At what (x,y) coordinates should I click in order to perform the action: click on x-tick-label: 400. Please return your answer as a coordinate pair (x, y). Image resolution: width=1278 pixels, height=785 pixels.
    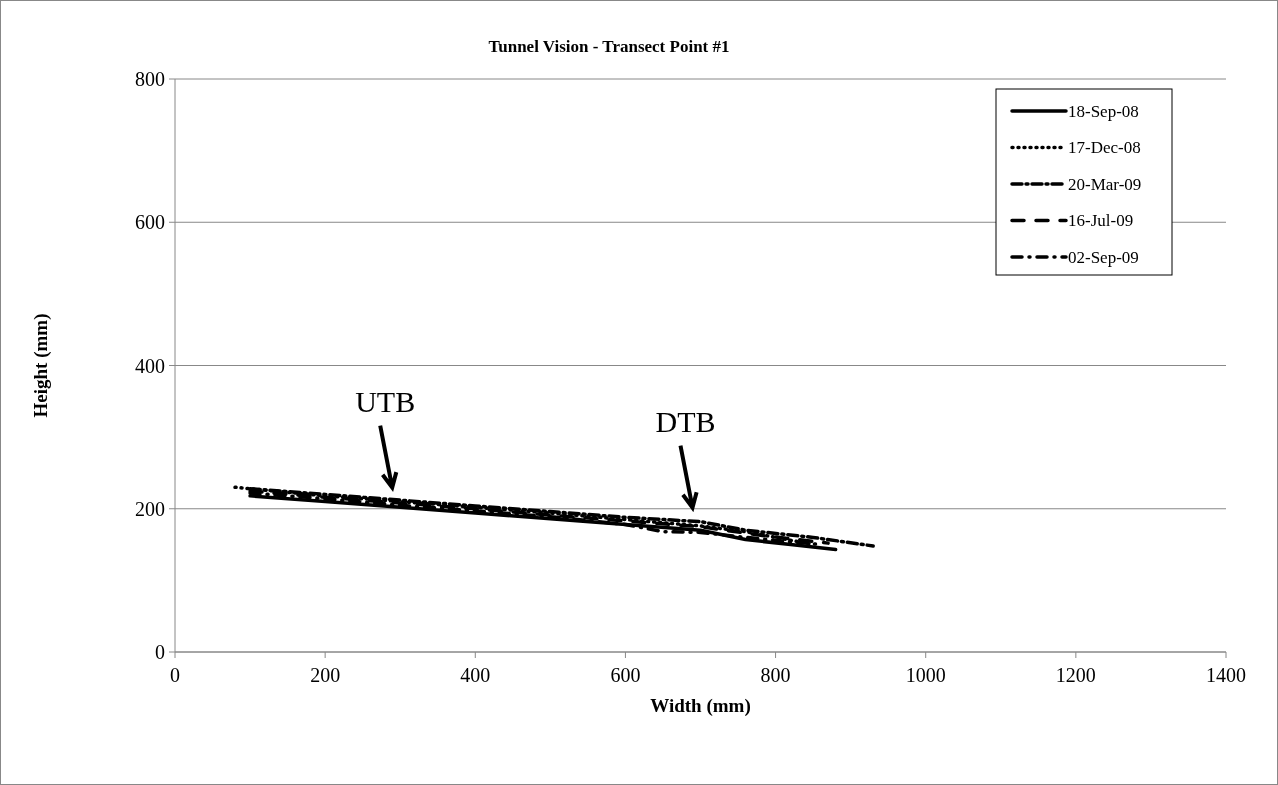
    Looking at the image, I should click on (475, 675).